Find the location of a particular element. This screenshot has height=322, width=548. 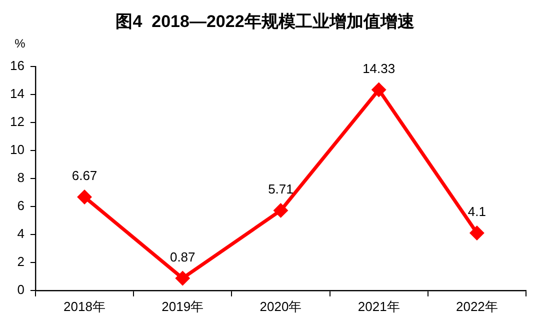

y-tick-label: 10 is located at coordinates (17, 149).